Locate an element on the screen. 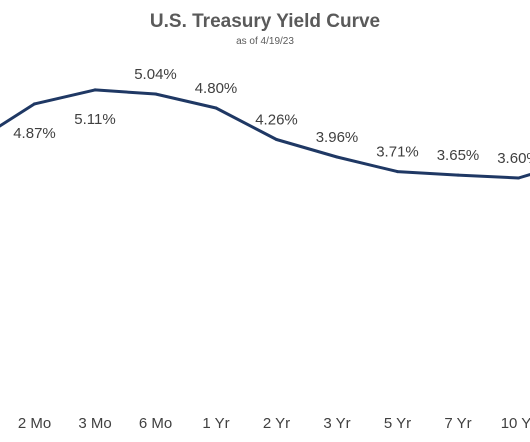 The height and width of the screenshot is (442, 530). data-label-6: 3.96% is located at coordinates (337, 137).